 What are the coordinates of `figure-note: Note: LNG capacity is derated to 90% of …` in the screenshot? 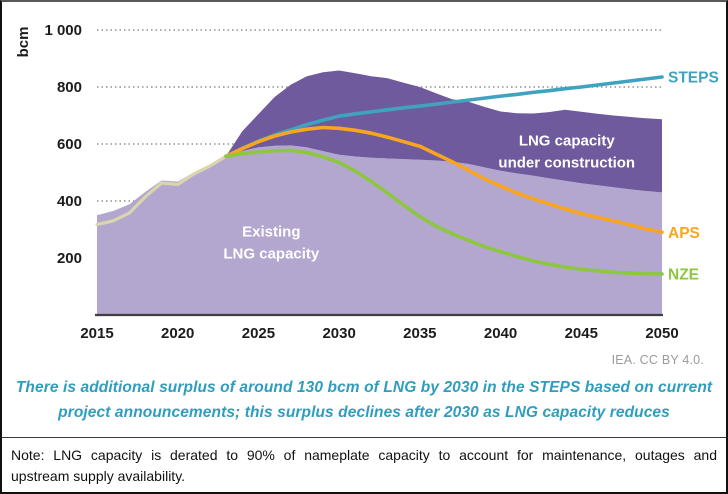 It's located at (364, 461).